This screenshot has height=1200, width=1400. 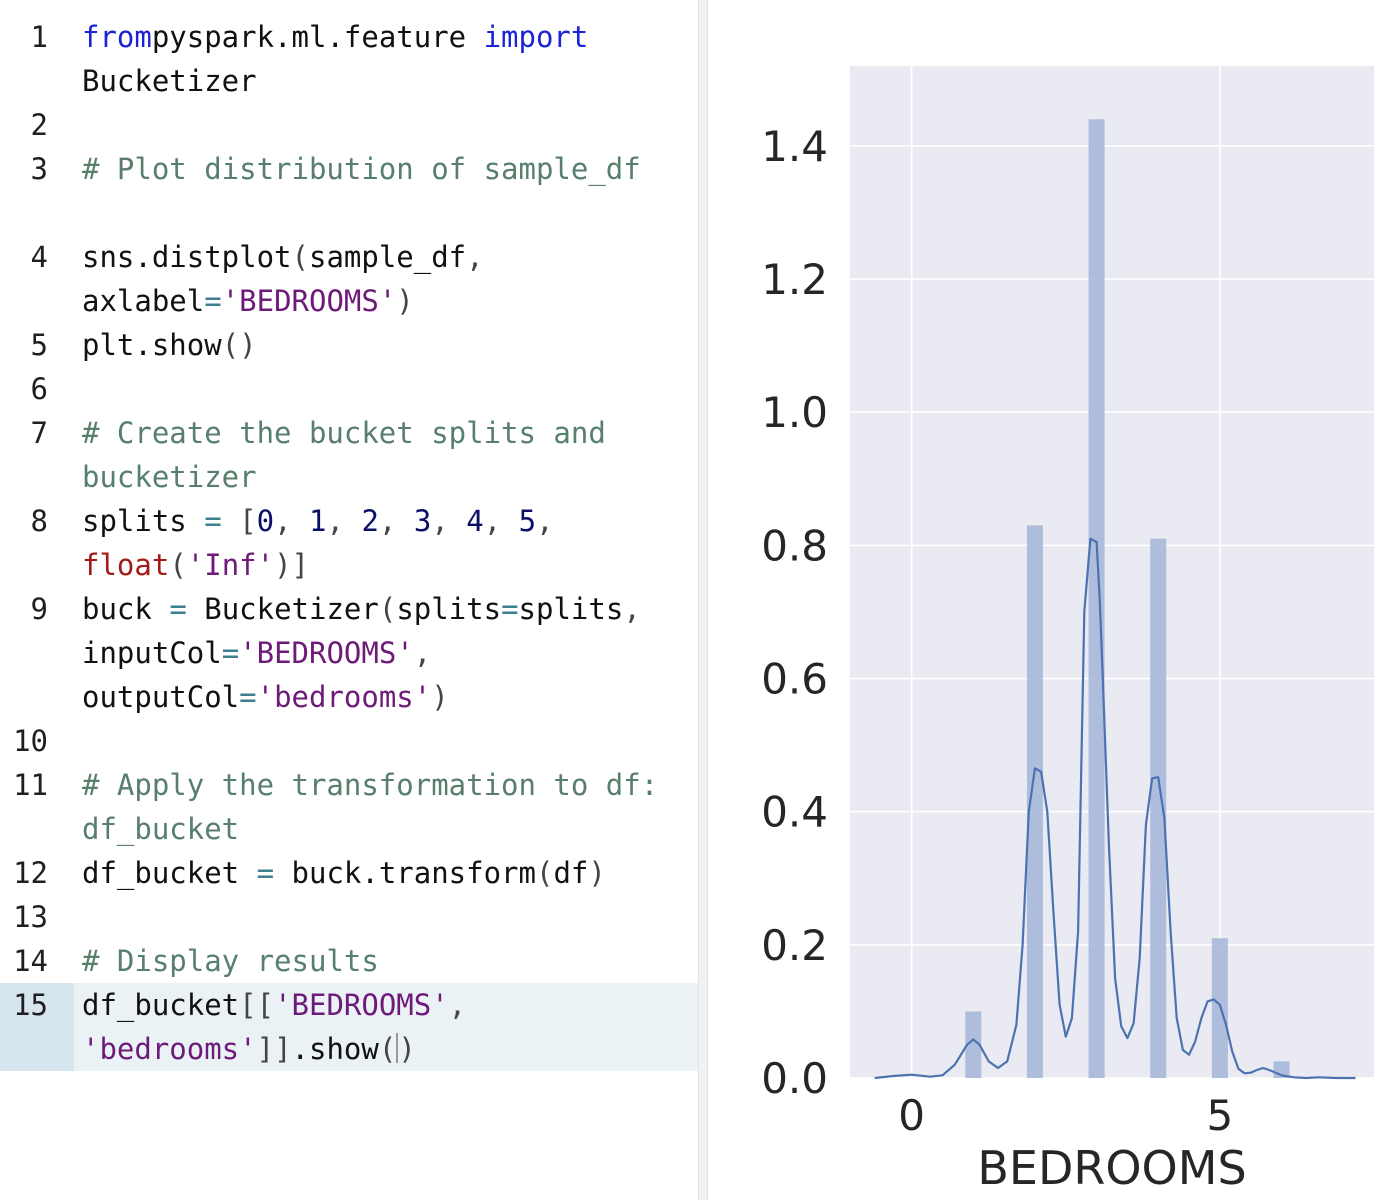 I want to click on code-token: ), so click(x=440, y=697).